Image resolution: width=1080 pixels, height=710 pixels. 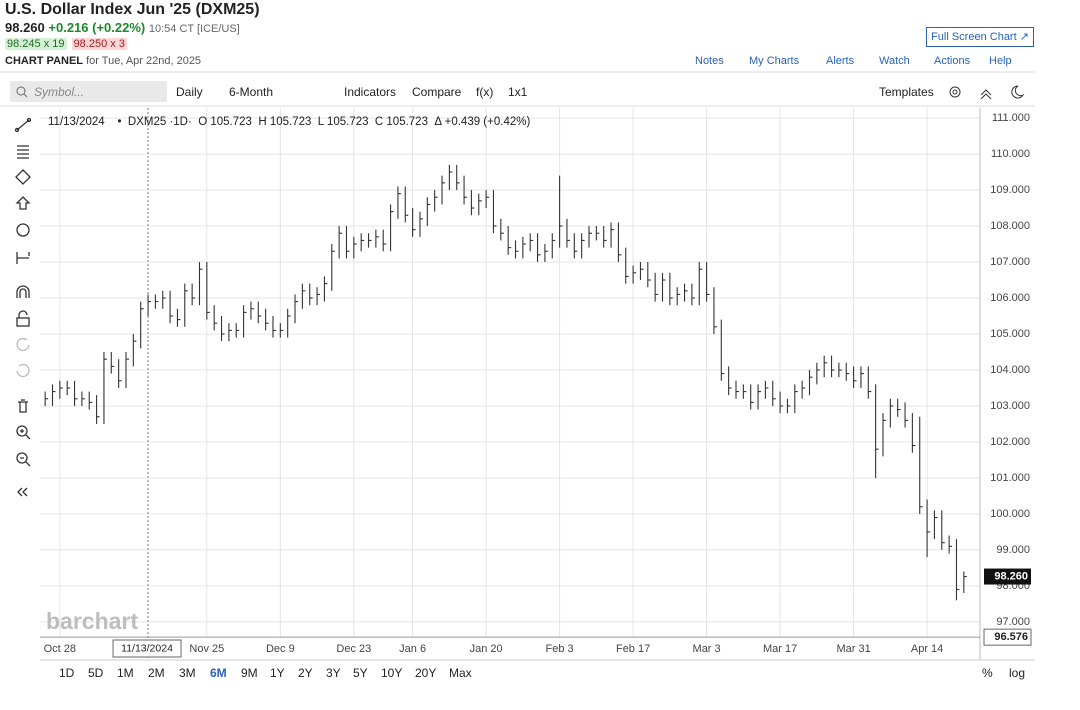 I want to click on x-tick-label: Mar 17, so click(x=780, y=649).